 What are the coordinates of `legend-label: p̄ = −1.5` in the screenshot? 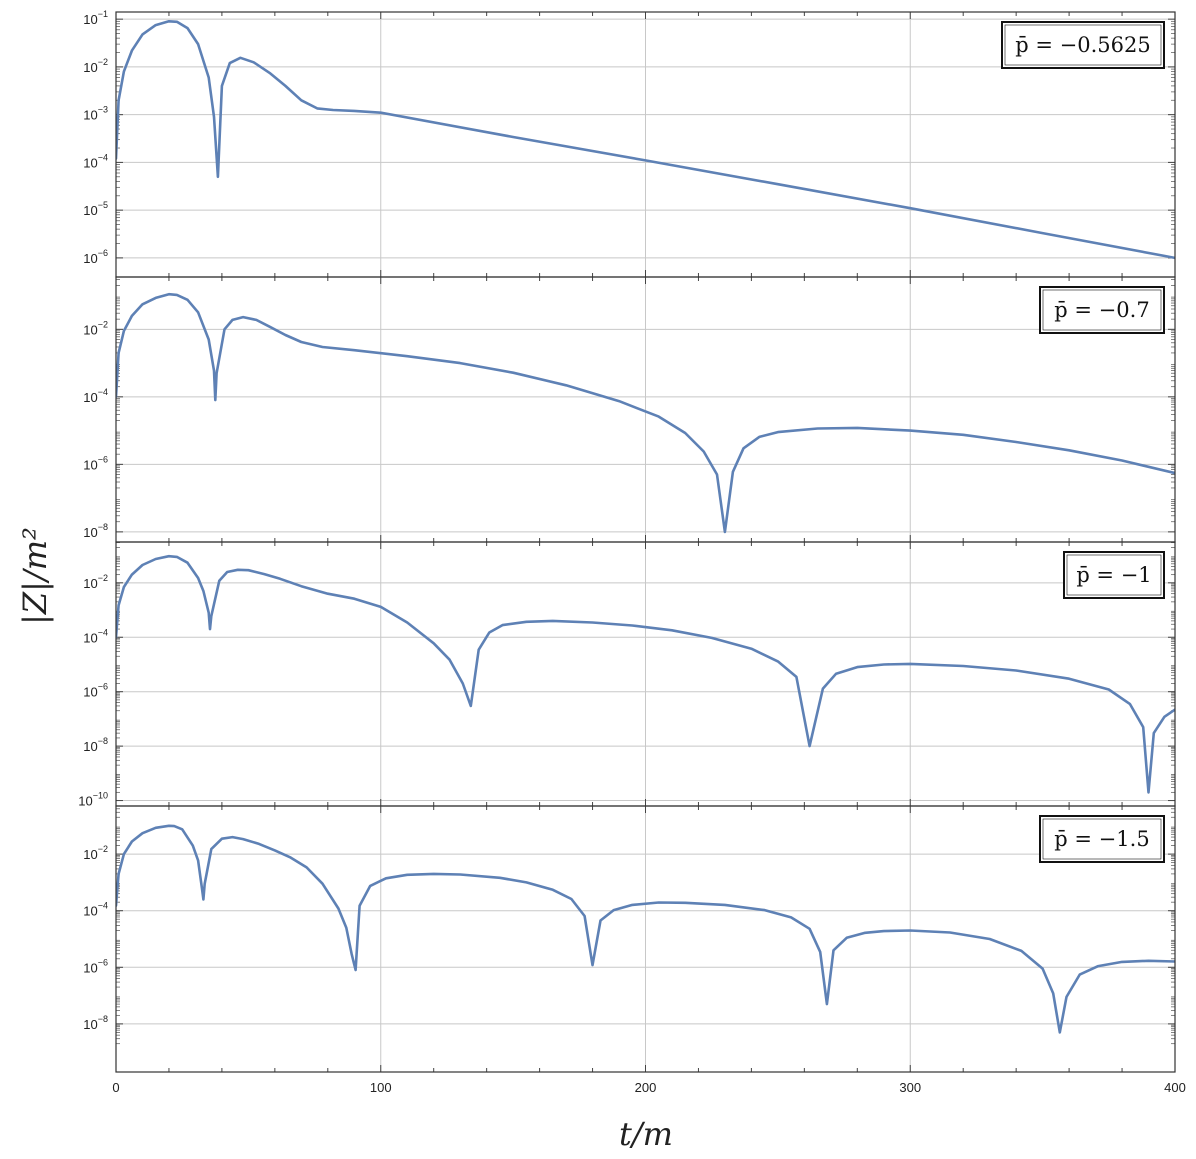 It's located at (1101, 839).